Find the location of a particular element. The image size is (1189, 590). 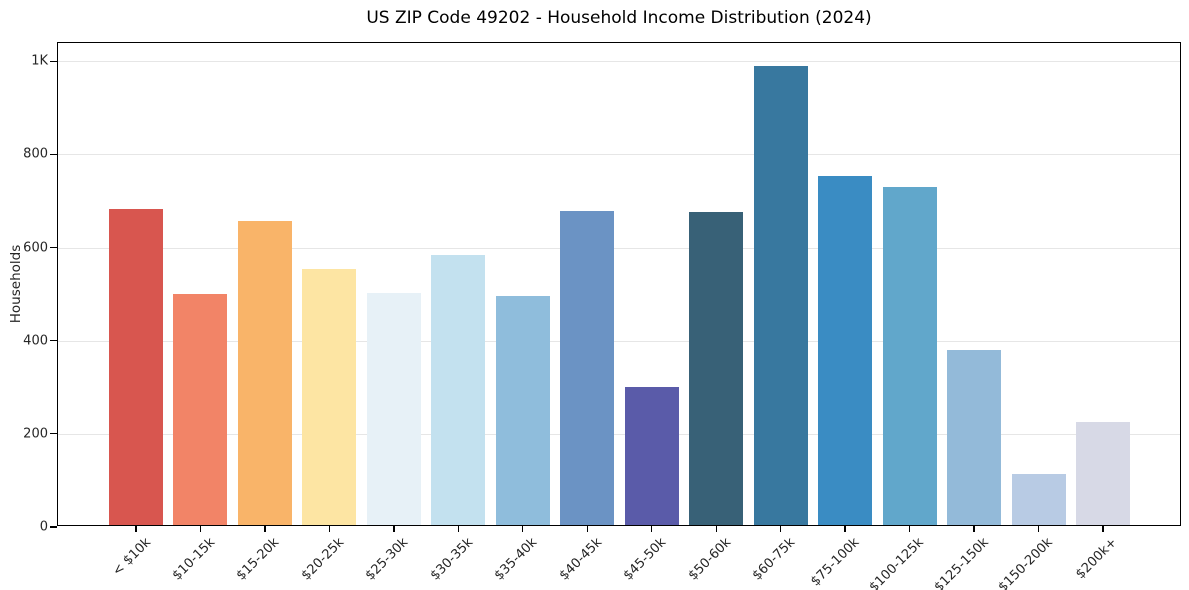

x-tick-label: $25-30k is located at coordinates (387, 559).